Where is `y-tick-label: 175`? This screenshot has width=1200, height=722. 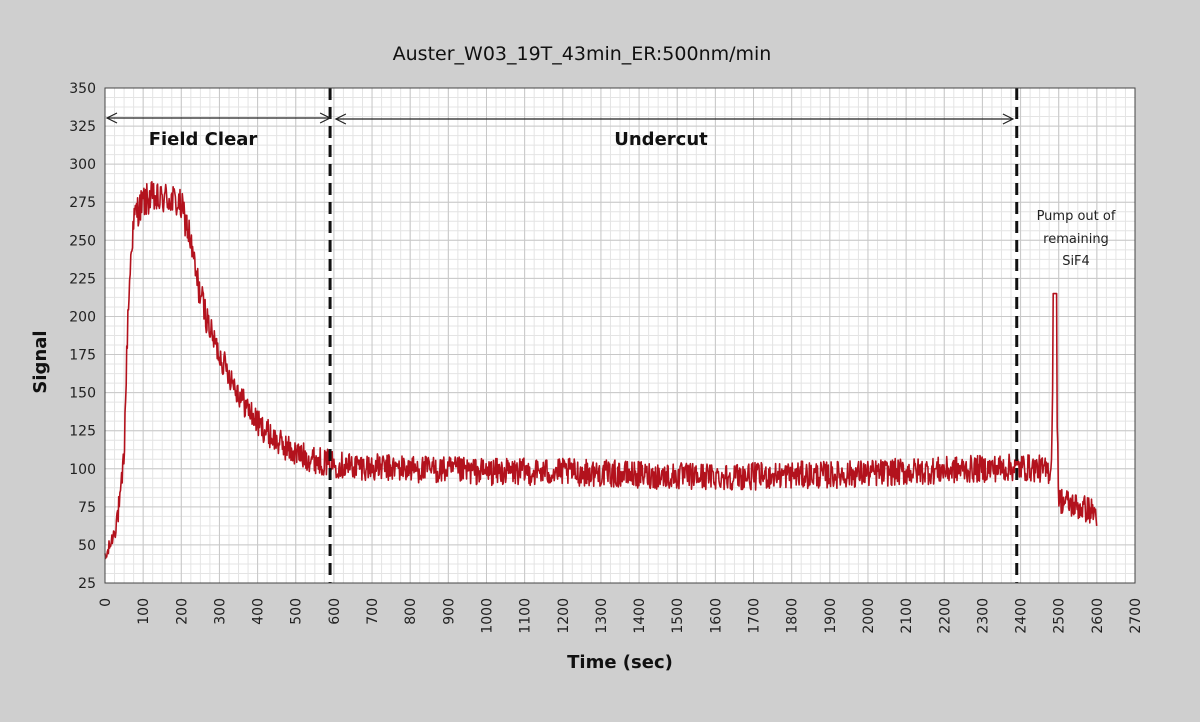
y-tick-label: 175 is located at coordinates (82, 356).